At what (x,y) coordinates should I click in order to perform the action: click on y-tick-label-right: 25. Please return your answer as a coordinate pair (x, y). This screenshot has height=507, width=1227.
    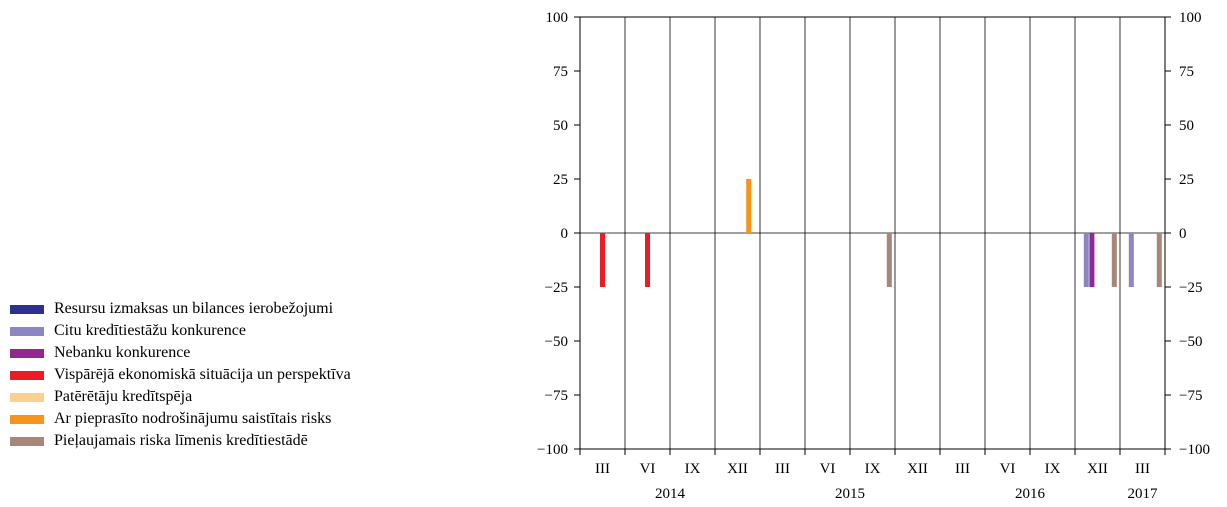
    Looking at the image, I should click on (1186, 180).